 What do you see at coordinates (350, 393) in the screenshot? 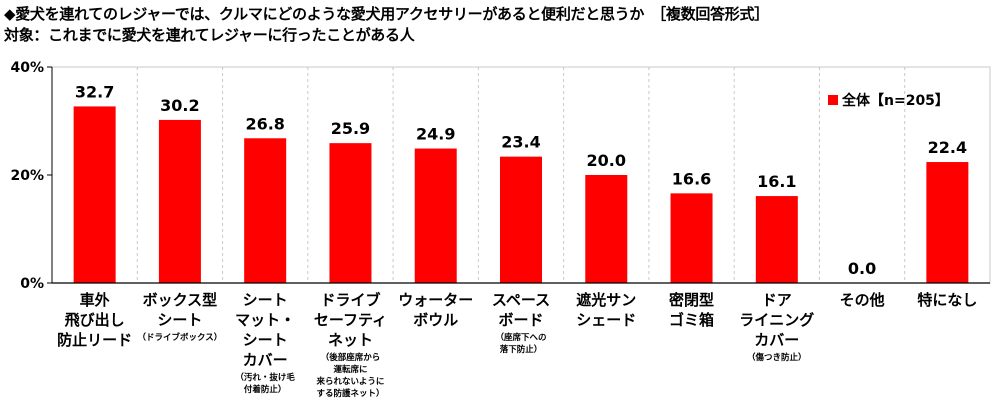
I see `category-note: する防護ネット）` at bounding box center [350, 393].